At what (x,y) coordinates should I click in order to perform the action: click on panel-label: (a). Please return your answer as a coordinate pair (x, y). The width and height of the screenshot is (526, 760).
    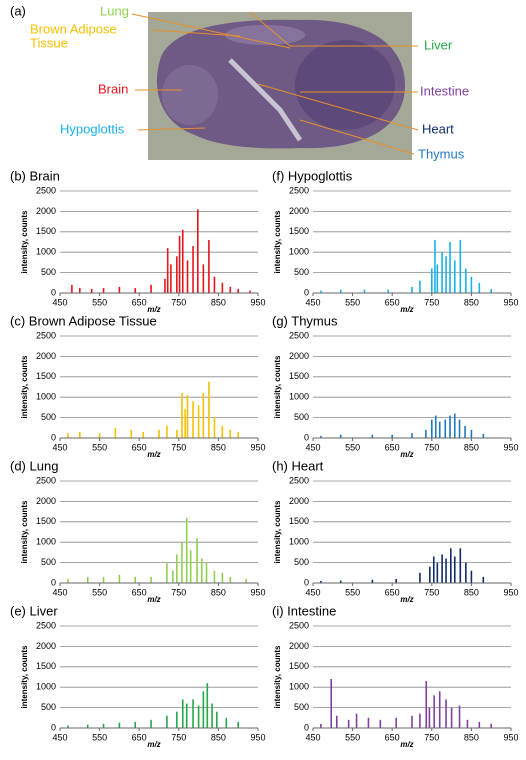
    Looking at the image, I should click on (18, 10).